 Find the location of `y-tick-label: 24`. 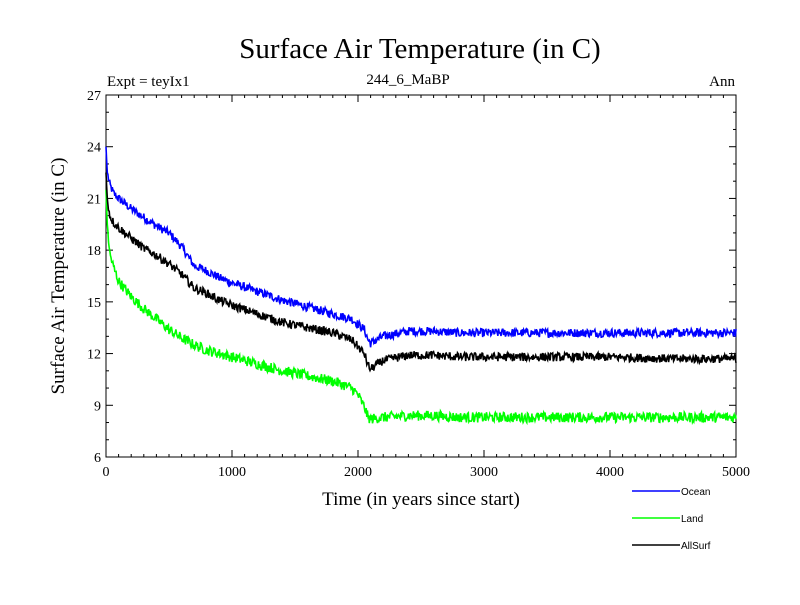

y-tick-label: 24 is located at coordinates (94, 148).